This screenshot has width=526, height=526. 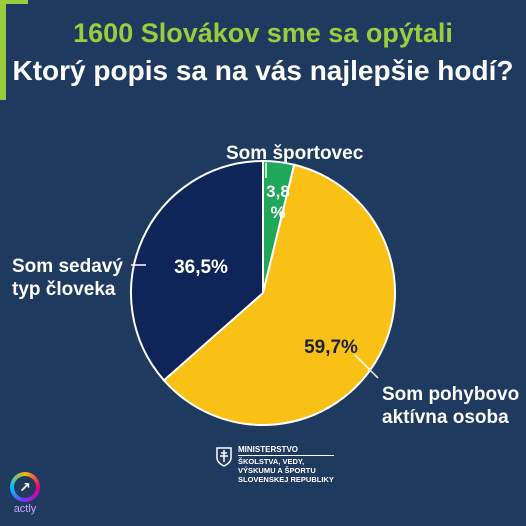 I want to click on label-sedentary-line1: Som sedavý, so click(x=67, y=266).